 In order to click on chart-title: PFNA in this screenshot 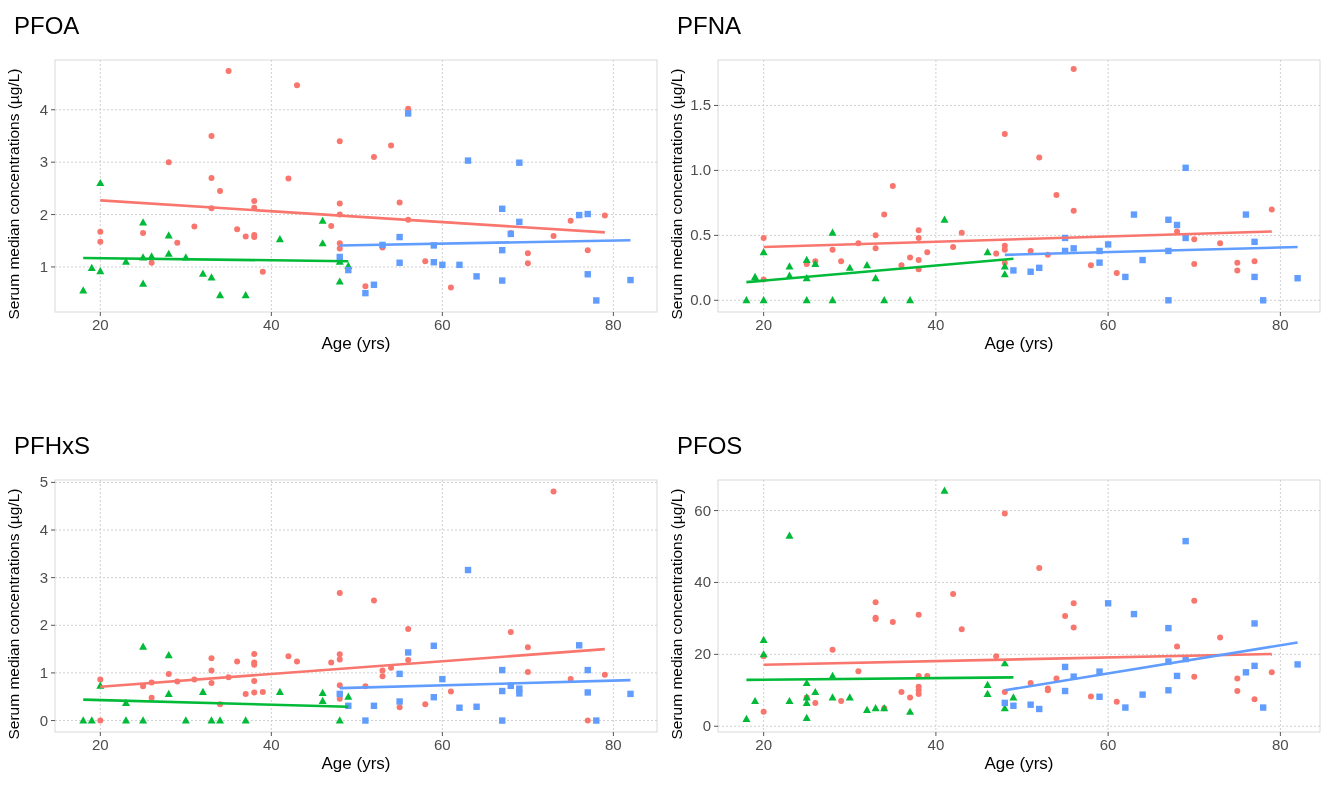, I will do `click(709, 25)`.